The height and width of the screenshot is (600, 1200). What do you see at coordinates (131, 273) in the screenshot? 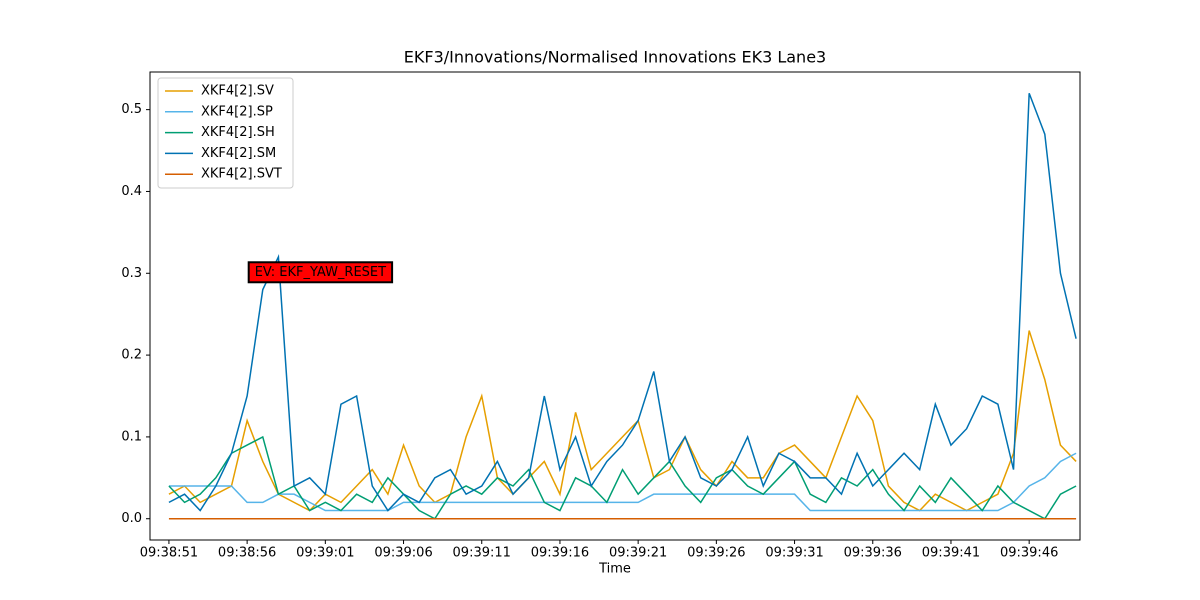
I see `y-tick-label: 0.3` at bounding box center [131, 273].